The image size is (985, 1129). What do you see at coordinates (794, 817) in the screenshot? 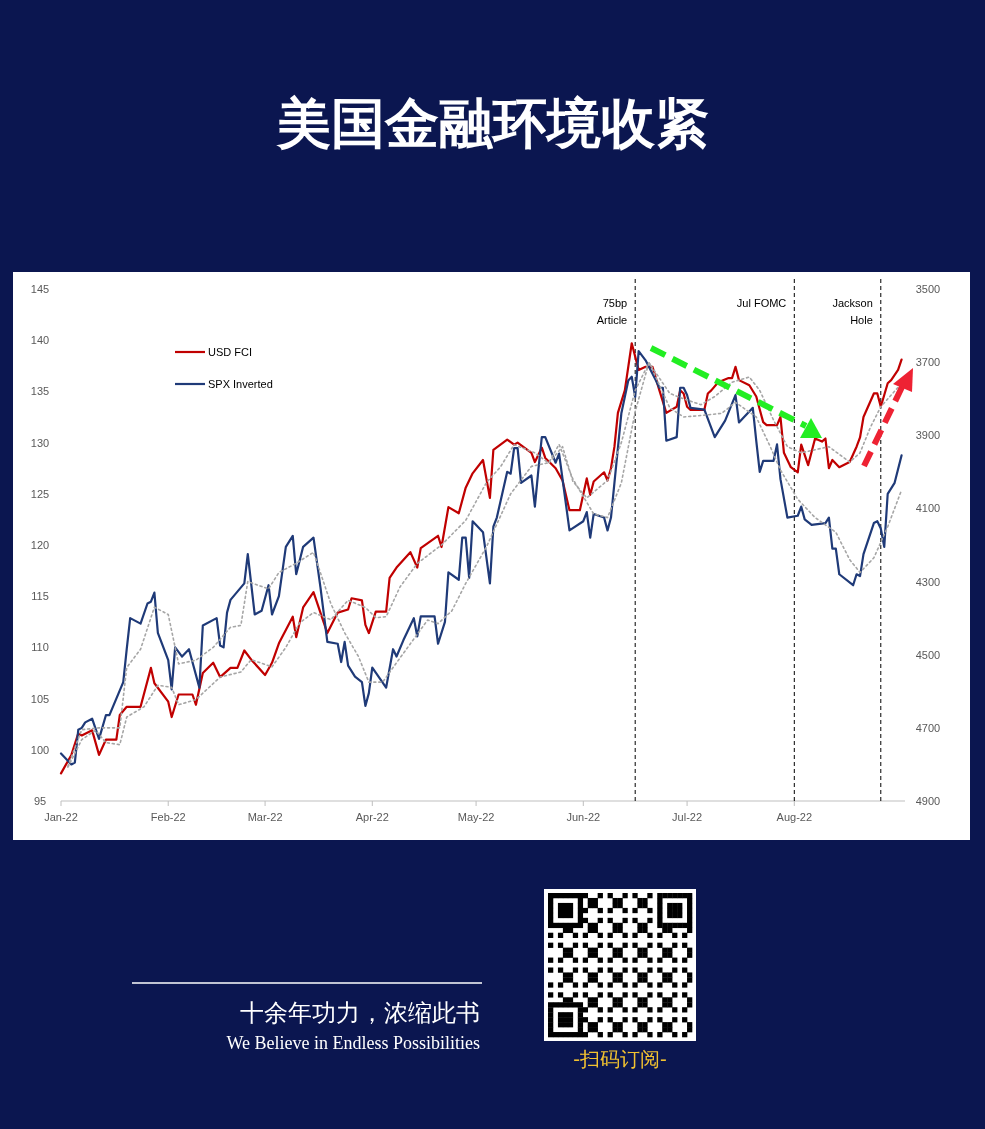
I see `x-tick-label: Aug-22` at bounding box center [794, 817].